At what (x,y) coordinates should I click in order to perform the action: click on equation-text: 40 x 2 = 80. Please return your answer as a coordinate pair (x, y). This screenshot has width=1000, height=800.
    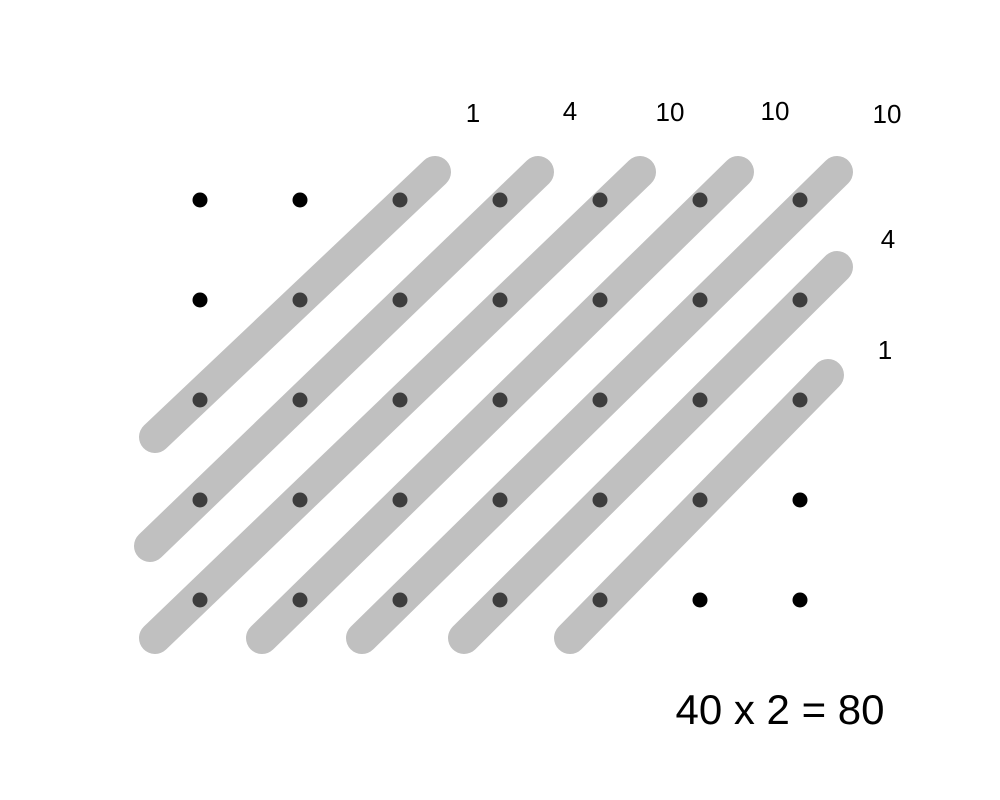
    Looking at the image, I should click on (780, 709).